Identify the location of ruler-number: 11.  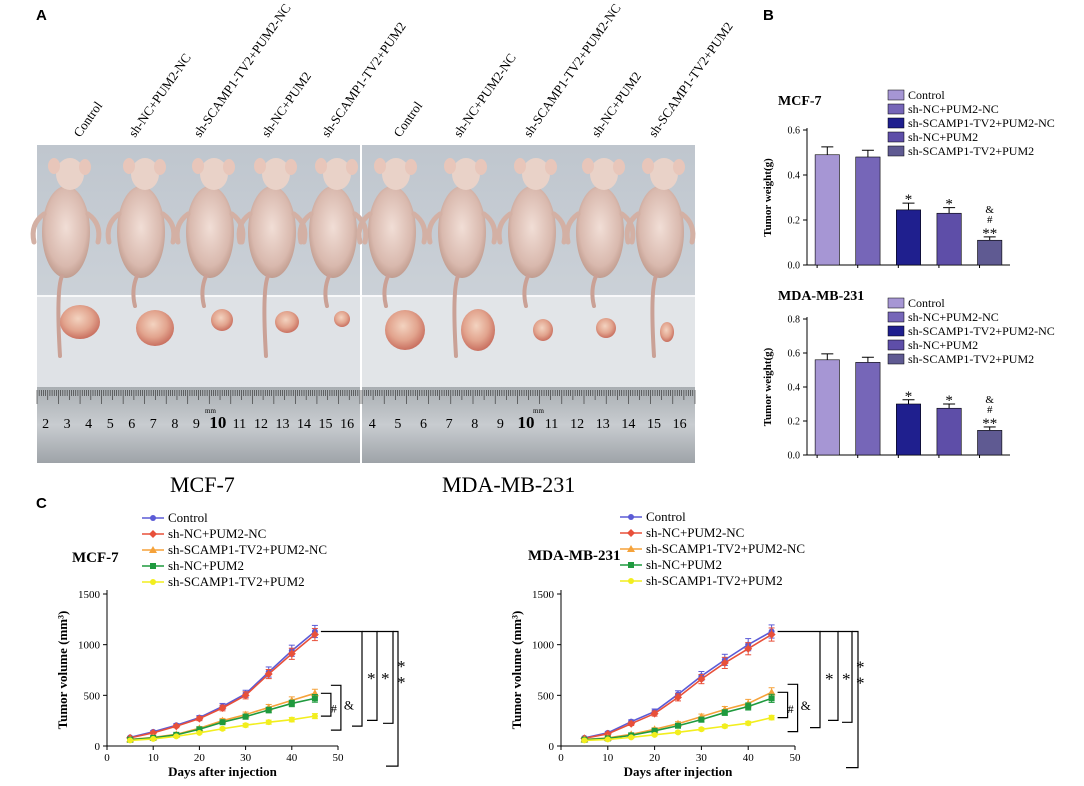
(551, 424).